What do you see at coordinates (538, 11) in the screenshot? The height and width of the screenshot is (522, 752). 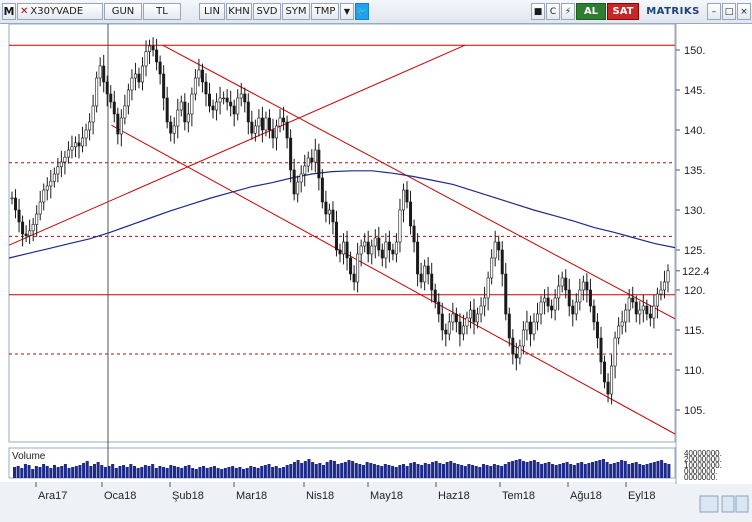 I see `square-icon: ■` at bounding box center [538, 11].